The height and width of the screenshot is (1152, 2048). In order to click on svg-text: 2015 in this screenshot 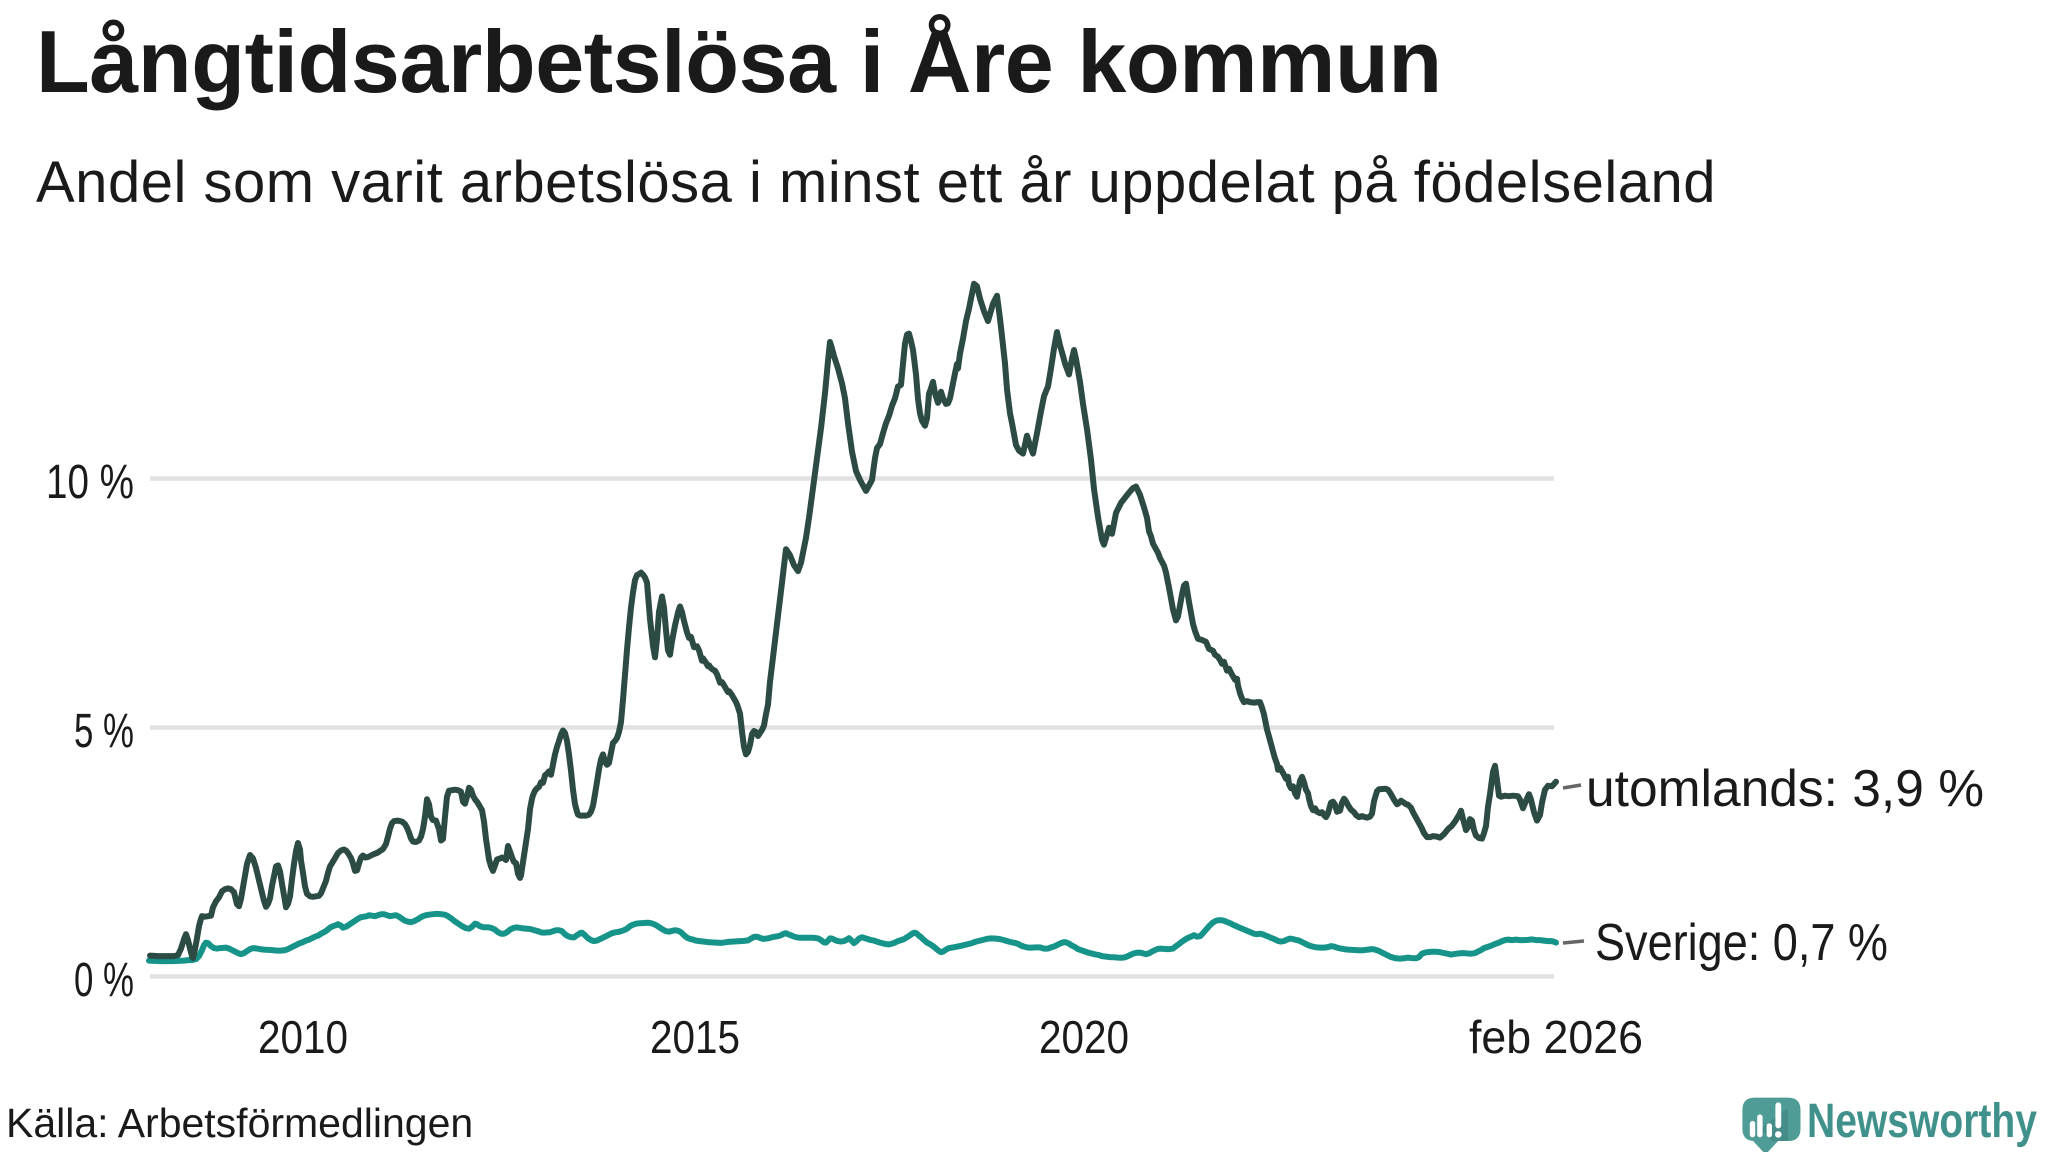, I will do `click(695, 1037)`.